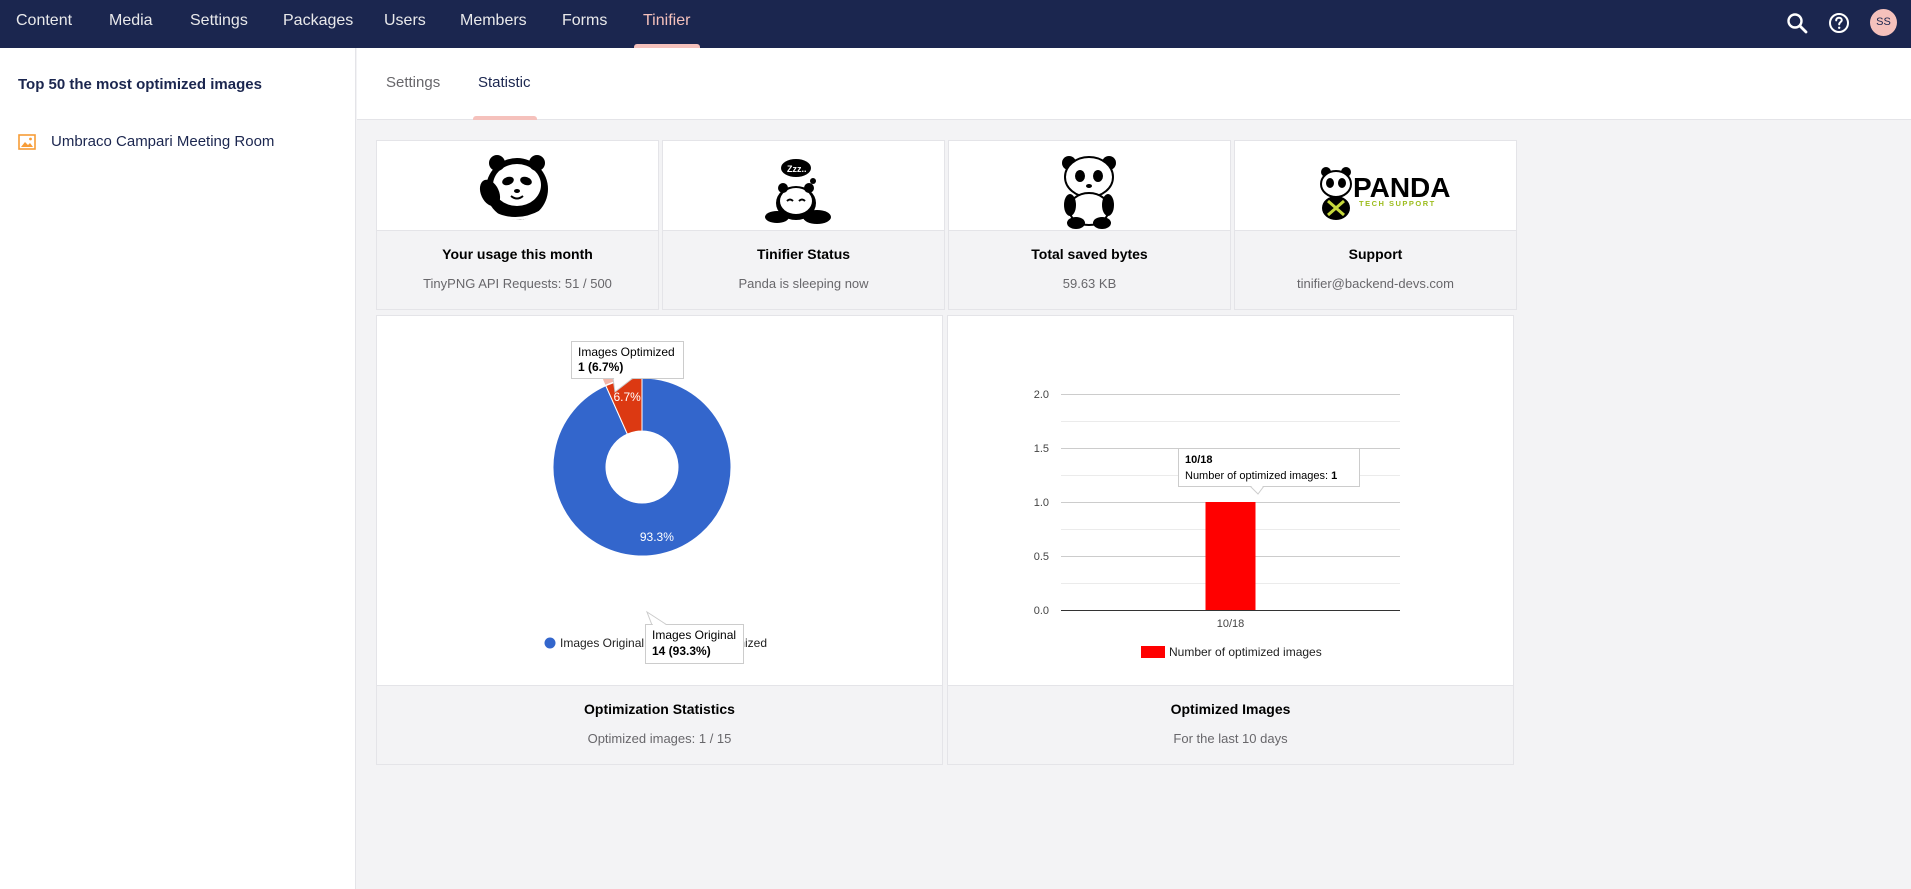 The height and width of the screenshot is (889, 1911). I want to click on y-tick-label: 1.0, so click(1041, 503).